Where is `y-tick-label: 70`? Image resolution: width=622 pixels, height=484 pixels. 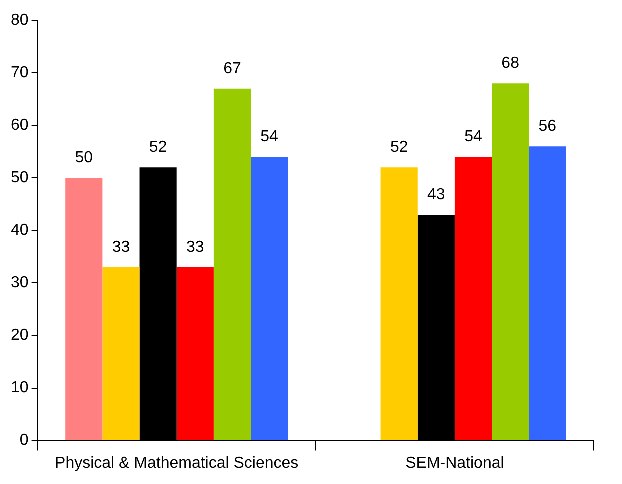 y-tick-label: 70 is located at coordinates (20, 73).